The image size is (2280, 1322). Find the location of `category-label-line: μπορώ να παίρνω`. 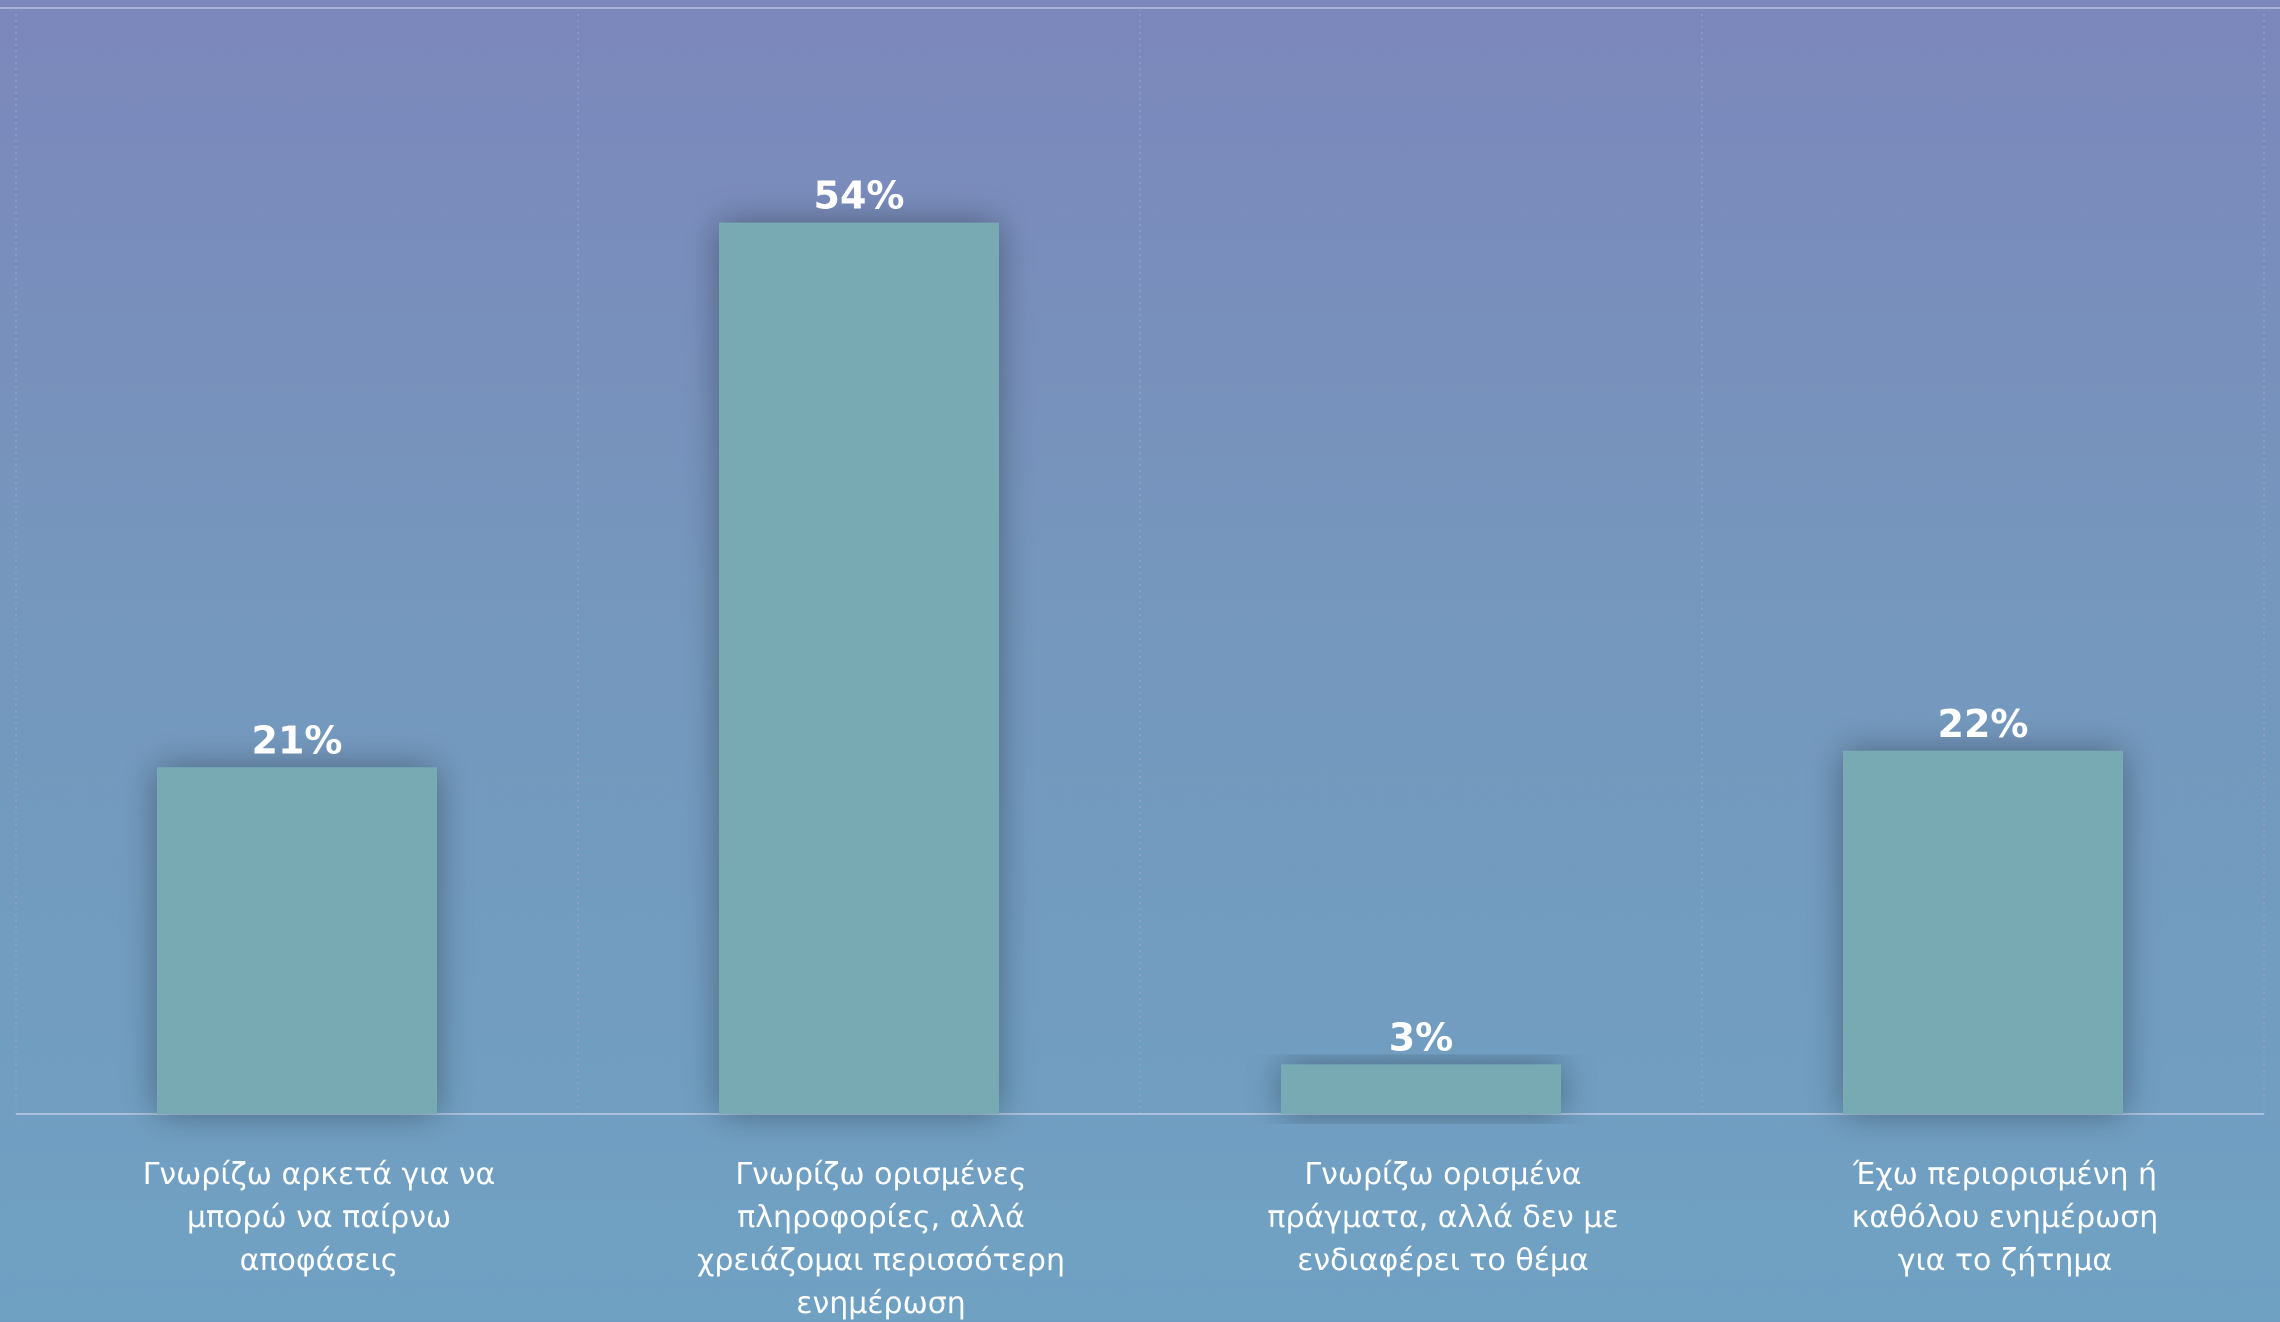

category-label-line: μπορώ να παίρνω is located at coordinates (319, 1217).